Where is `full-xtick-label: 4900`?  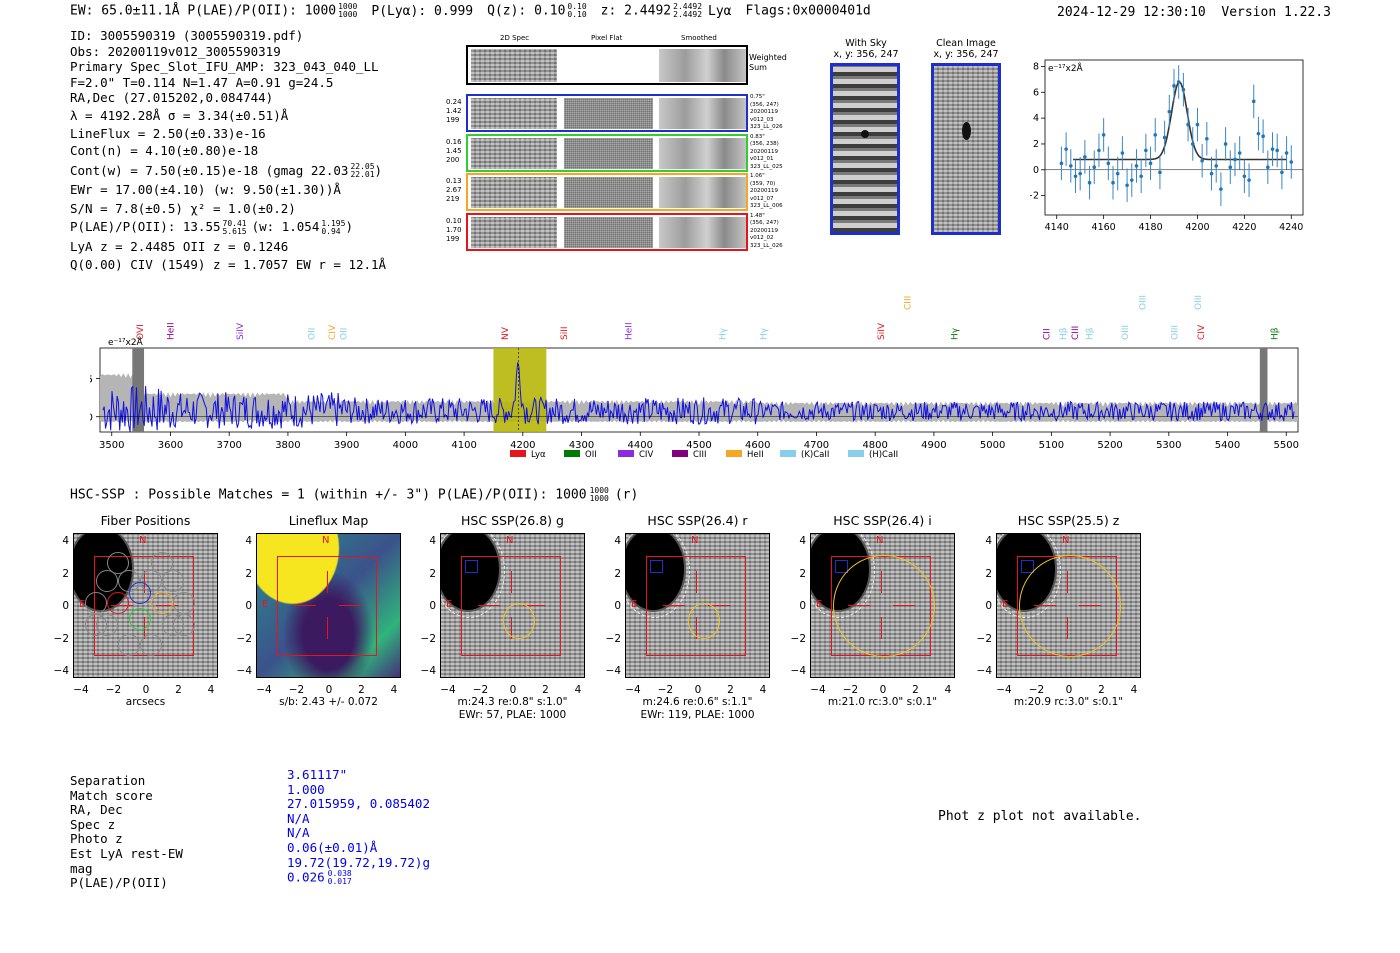
full-xtick-label: 4900 is located at coordinates (933, 445).